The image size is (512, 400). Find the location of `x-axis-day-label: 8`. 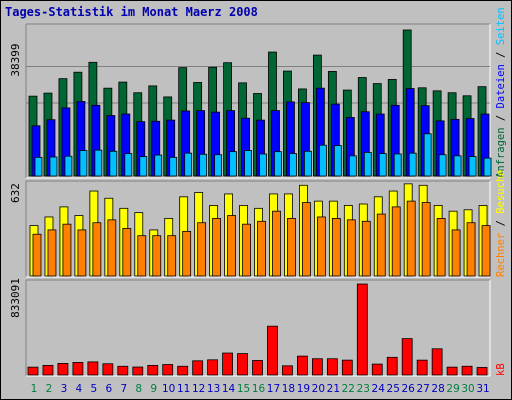

x-axis-day-label: 8 is located at coordinates (138, 389).